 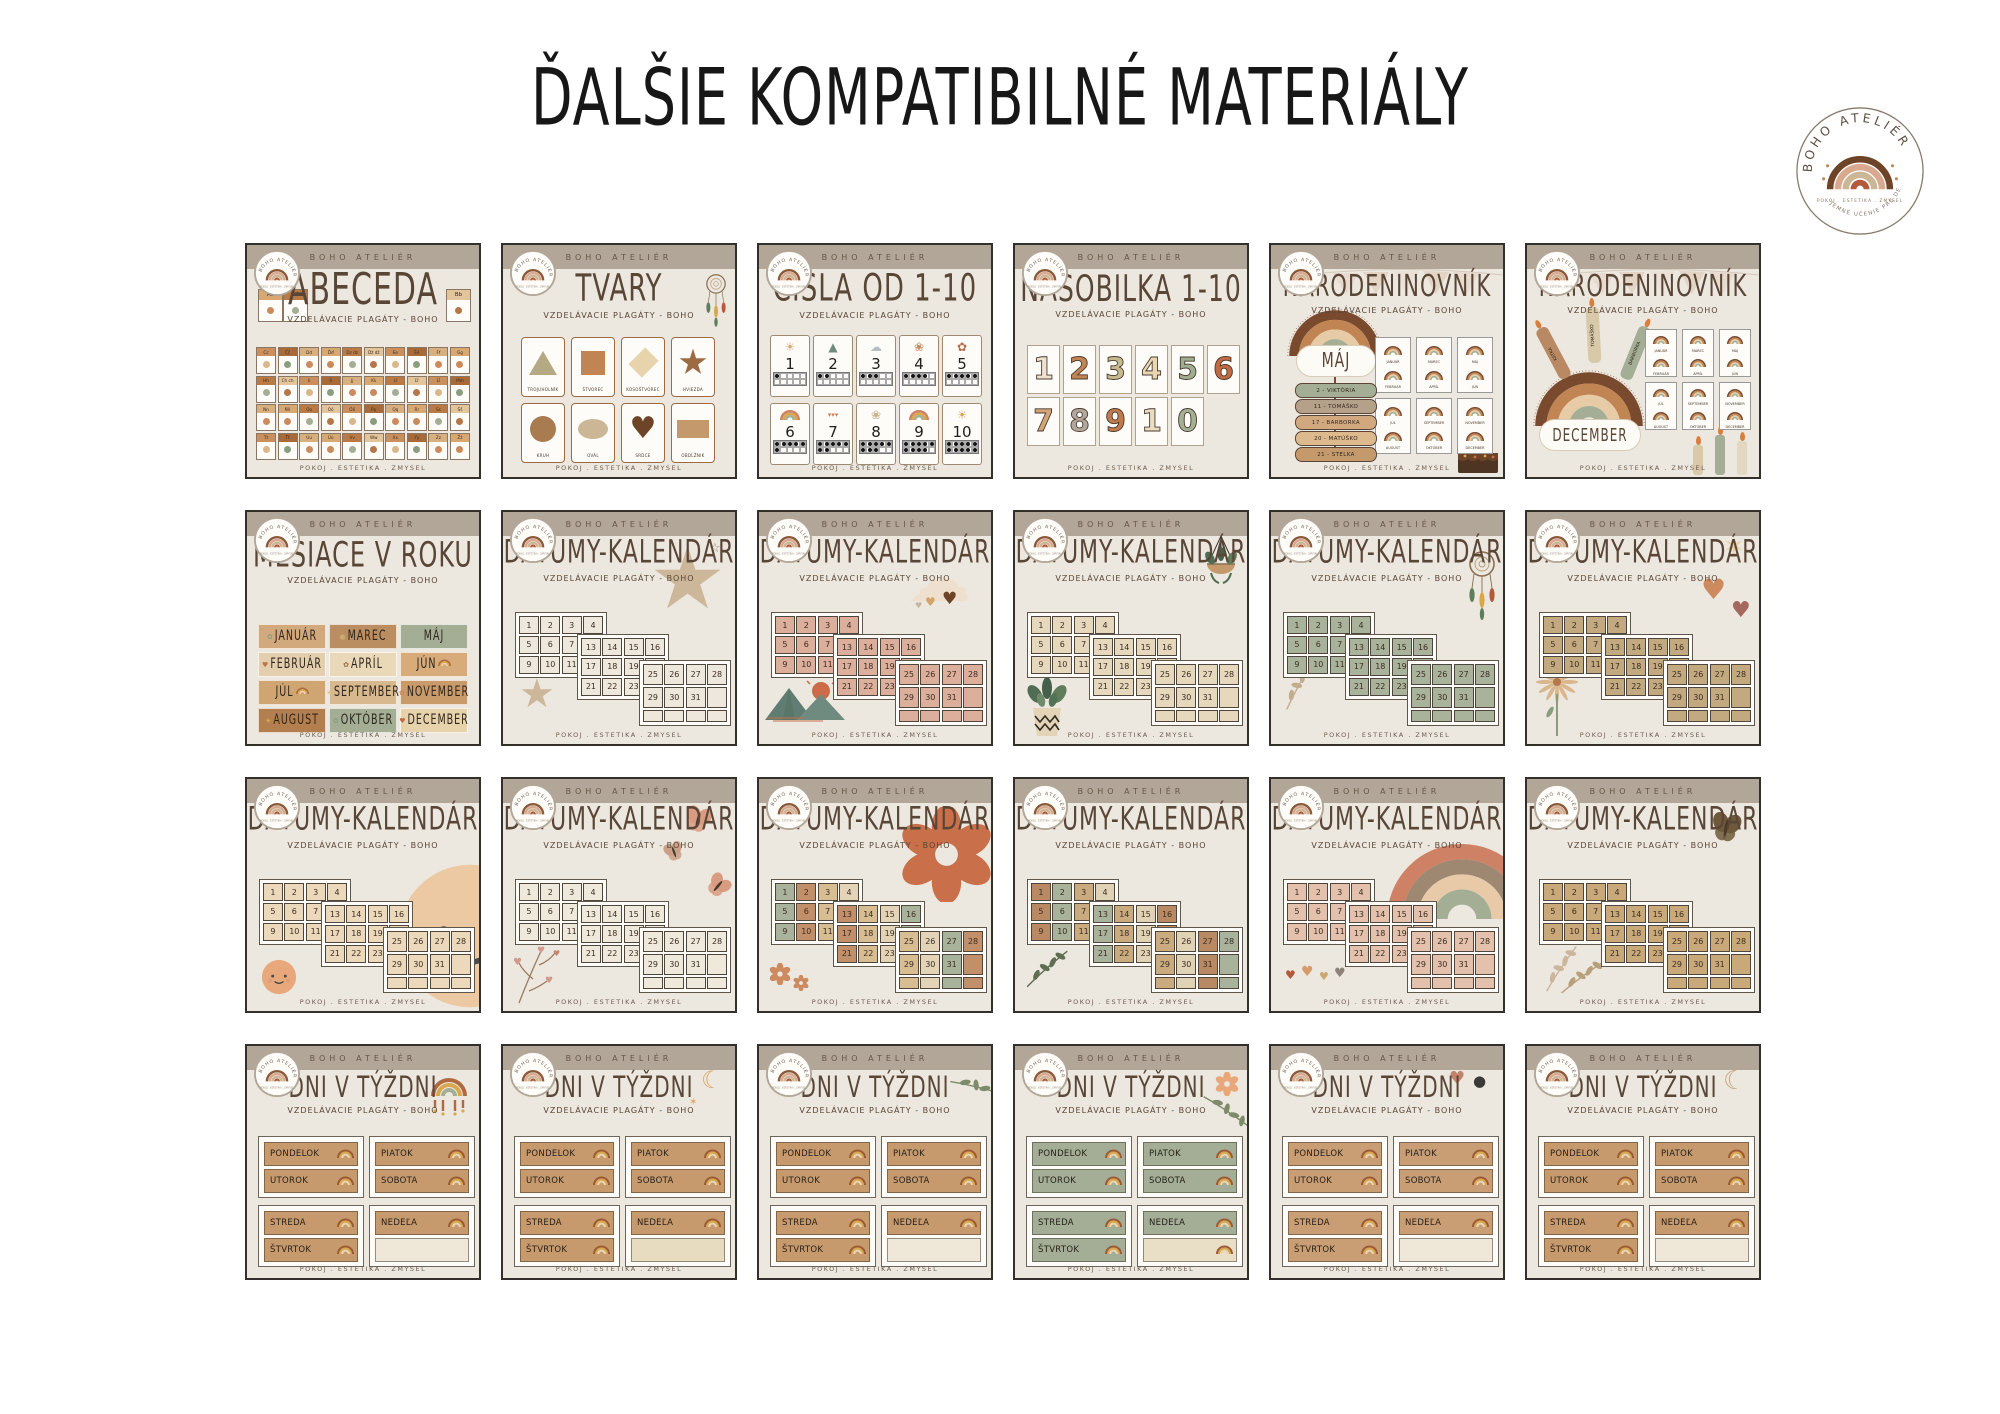 I want to click on card-title-wrap: ABECEDA, so click(x=363, y=291).